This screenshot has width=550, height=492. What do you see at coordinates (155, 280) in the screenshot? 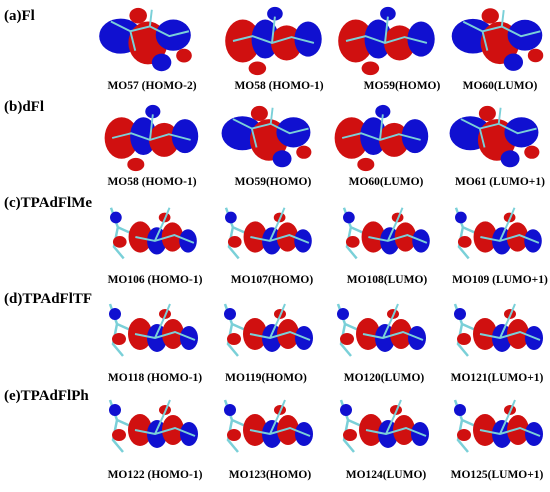
I see `orbital-caption: MO106 (HOMO-1)` at bounding box center [155, 280].